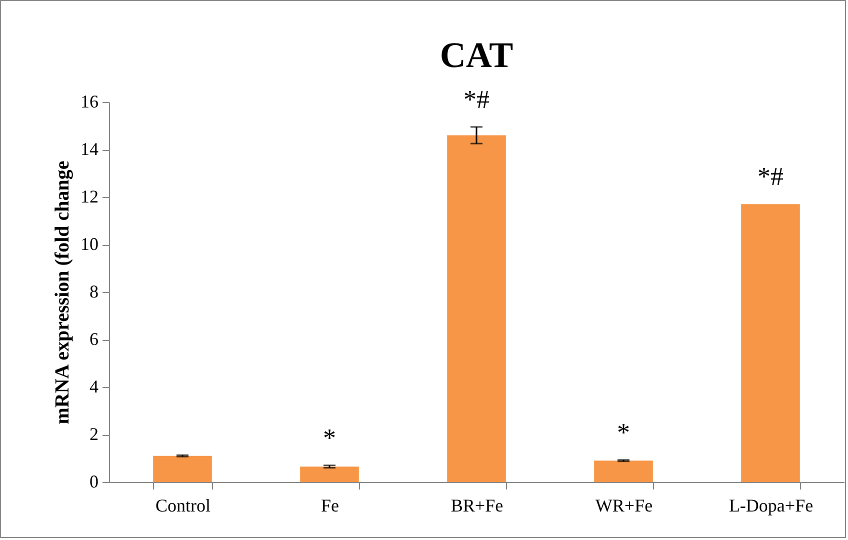  What do you see at coordinates (771, 506) in the screenshot?
I see `x-tick-label: L-Dopa+Fe` at bounding box center [771, 506].